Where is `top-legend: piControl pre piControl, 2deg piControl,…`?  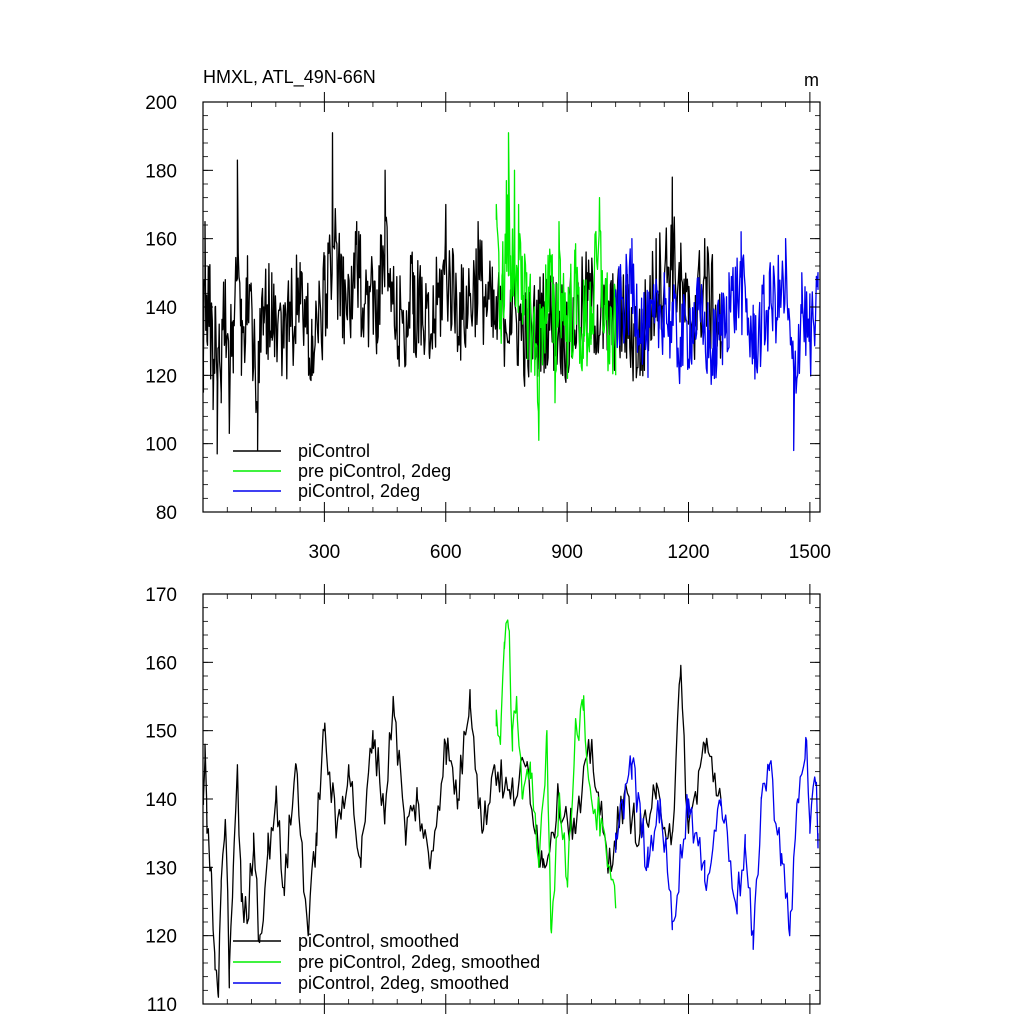
top-legend: piControl pre piControl, 2deg piControl,… is located at coordinates (342, 471).